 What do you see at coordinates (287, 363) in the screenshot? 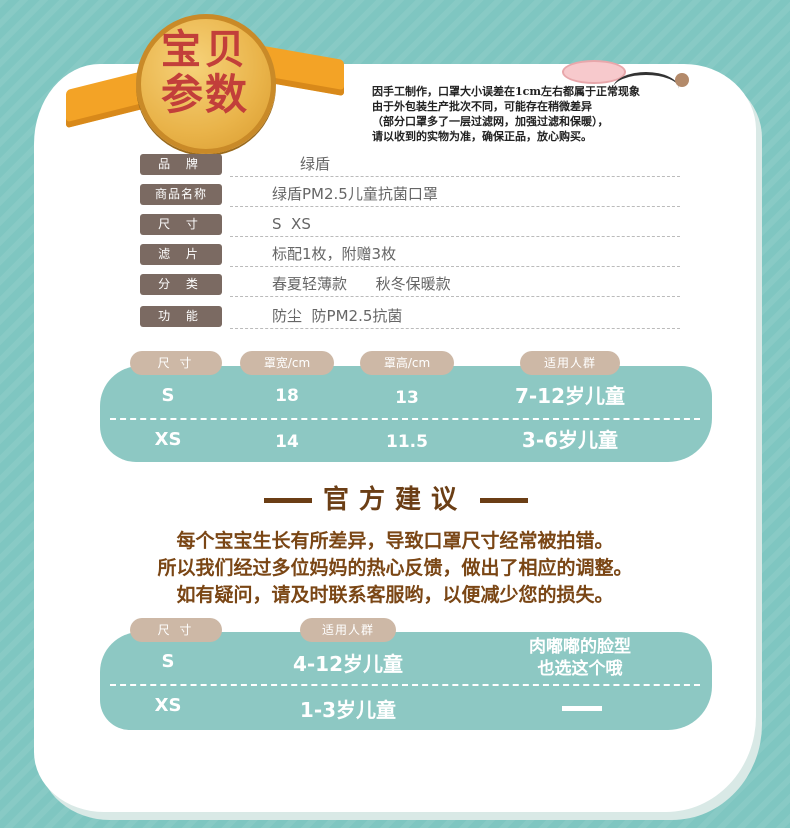
I see `width-header: 罩宽/cm` at bounding box center [287, 363].